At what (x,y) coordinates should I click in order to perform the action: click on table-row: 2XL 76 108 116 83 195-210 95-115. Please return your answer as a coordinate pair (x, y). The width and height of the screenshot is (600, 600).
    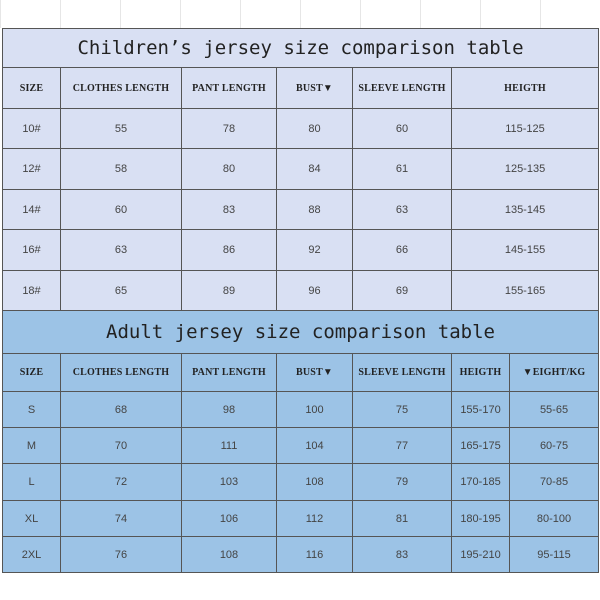
    Looking at the image, I should click on (301, 554).